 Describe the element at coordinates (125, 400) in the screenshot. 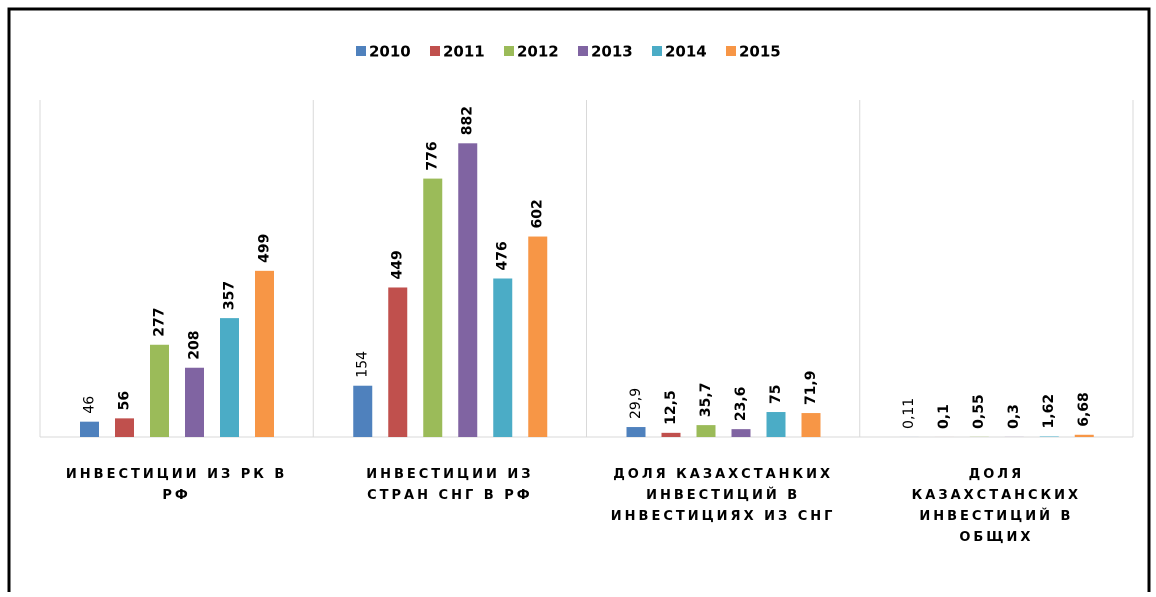

I see `data-label: 56` at that location.